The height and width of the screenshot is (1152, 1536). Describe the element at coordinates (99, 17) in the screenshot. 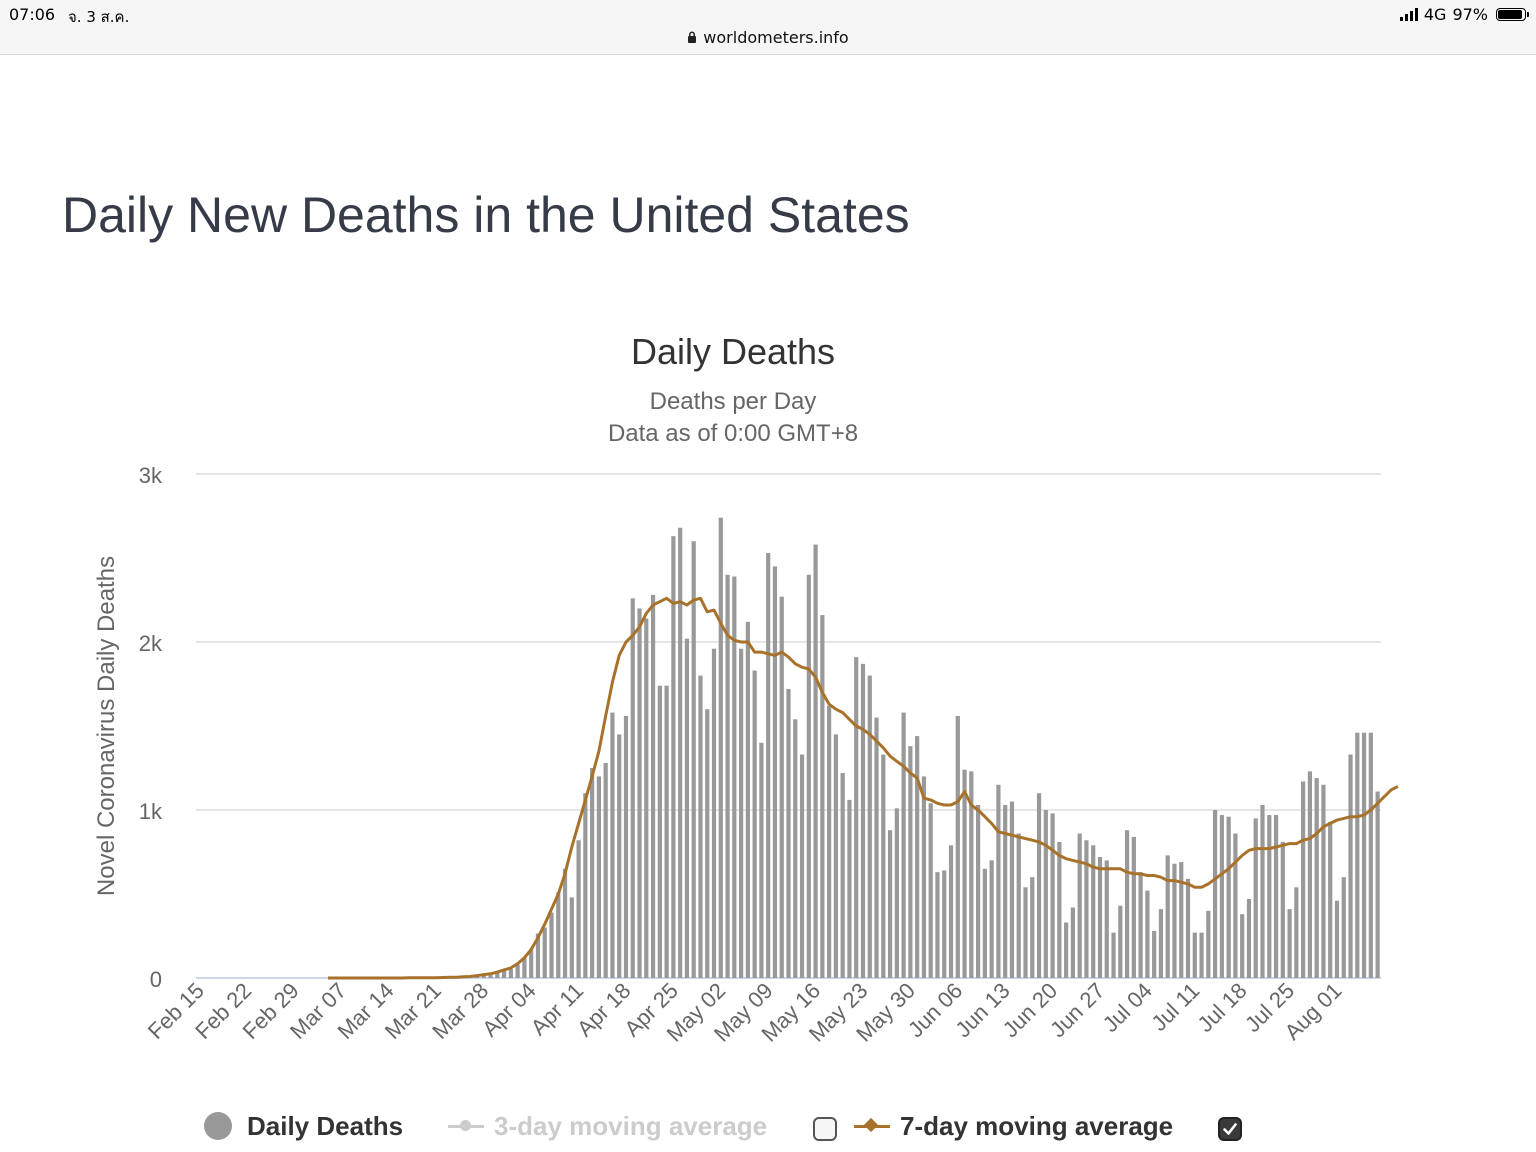

I see `status-date: จ. 3 ส.ค.` at that location.